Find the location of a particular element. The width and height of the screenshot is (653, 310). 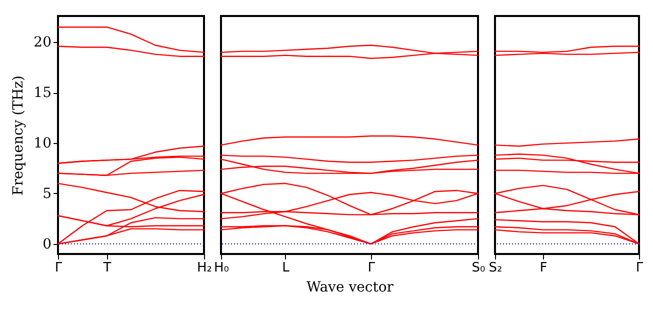

x-tick-label: F is located at coordinates (544, 268).